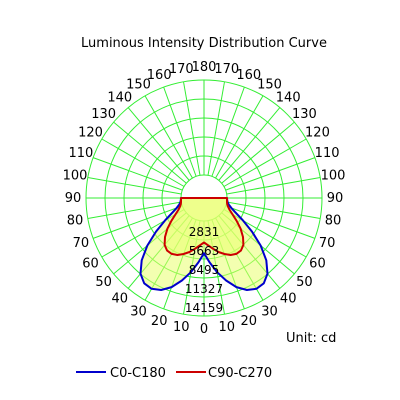 Image resolution: width=400 pixels, height=400 pixels. I want to click on unit-label: Unit: cd, so click(311, 338).